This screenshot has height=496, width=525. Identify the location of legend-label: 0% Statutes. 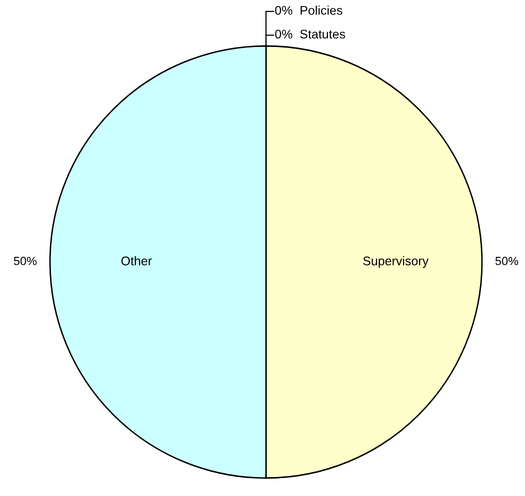
(310, 34).